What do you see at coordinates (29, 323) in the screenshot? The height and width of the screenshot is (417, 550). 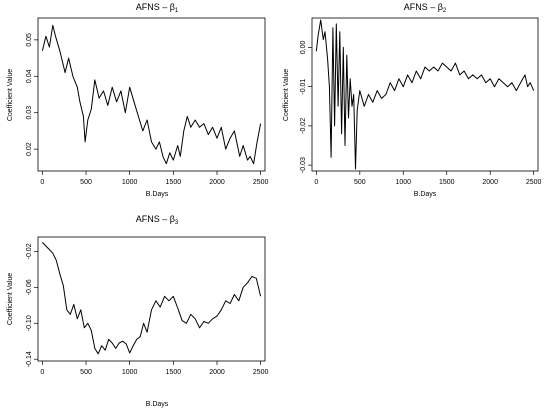 I see `y-tick-label: -0.10` at bounding box center [29, 323].